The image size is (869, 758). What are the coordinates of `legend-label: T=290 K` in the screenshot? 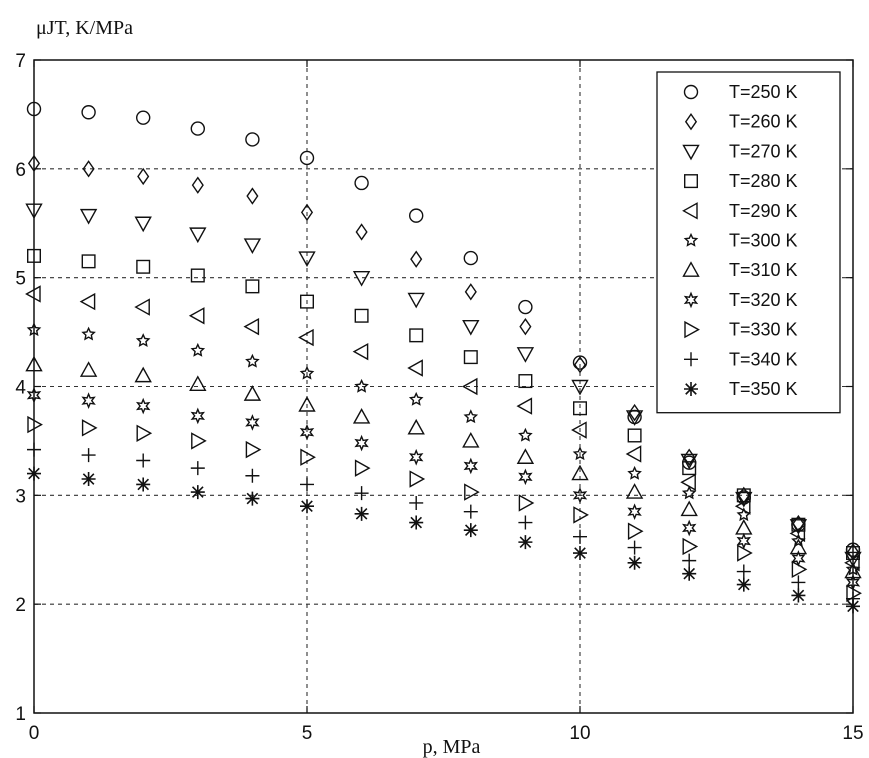 It's located at (763, 211).